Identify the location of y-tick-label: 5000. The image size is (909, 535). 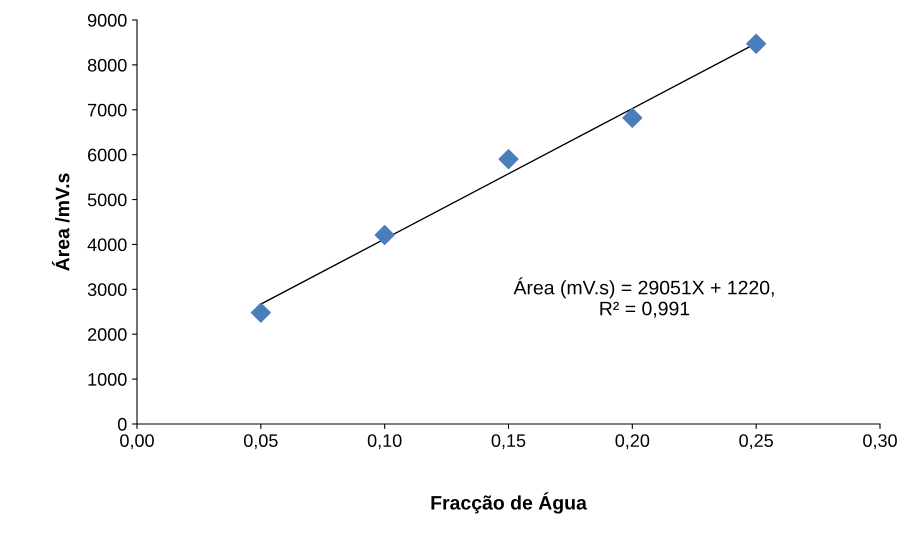
(107, 199).